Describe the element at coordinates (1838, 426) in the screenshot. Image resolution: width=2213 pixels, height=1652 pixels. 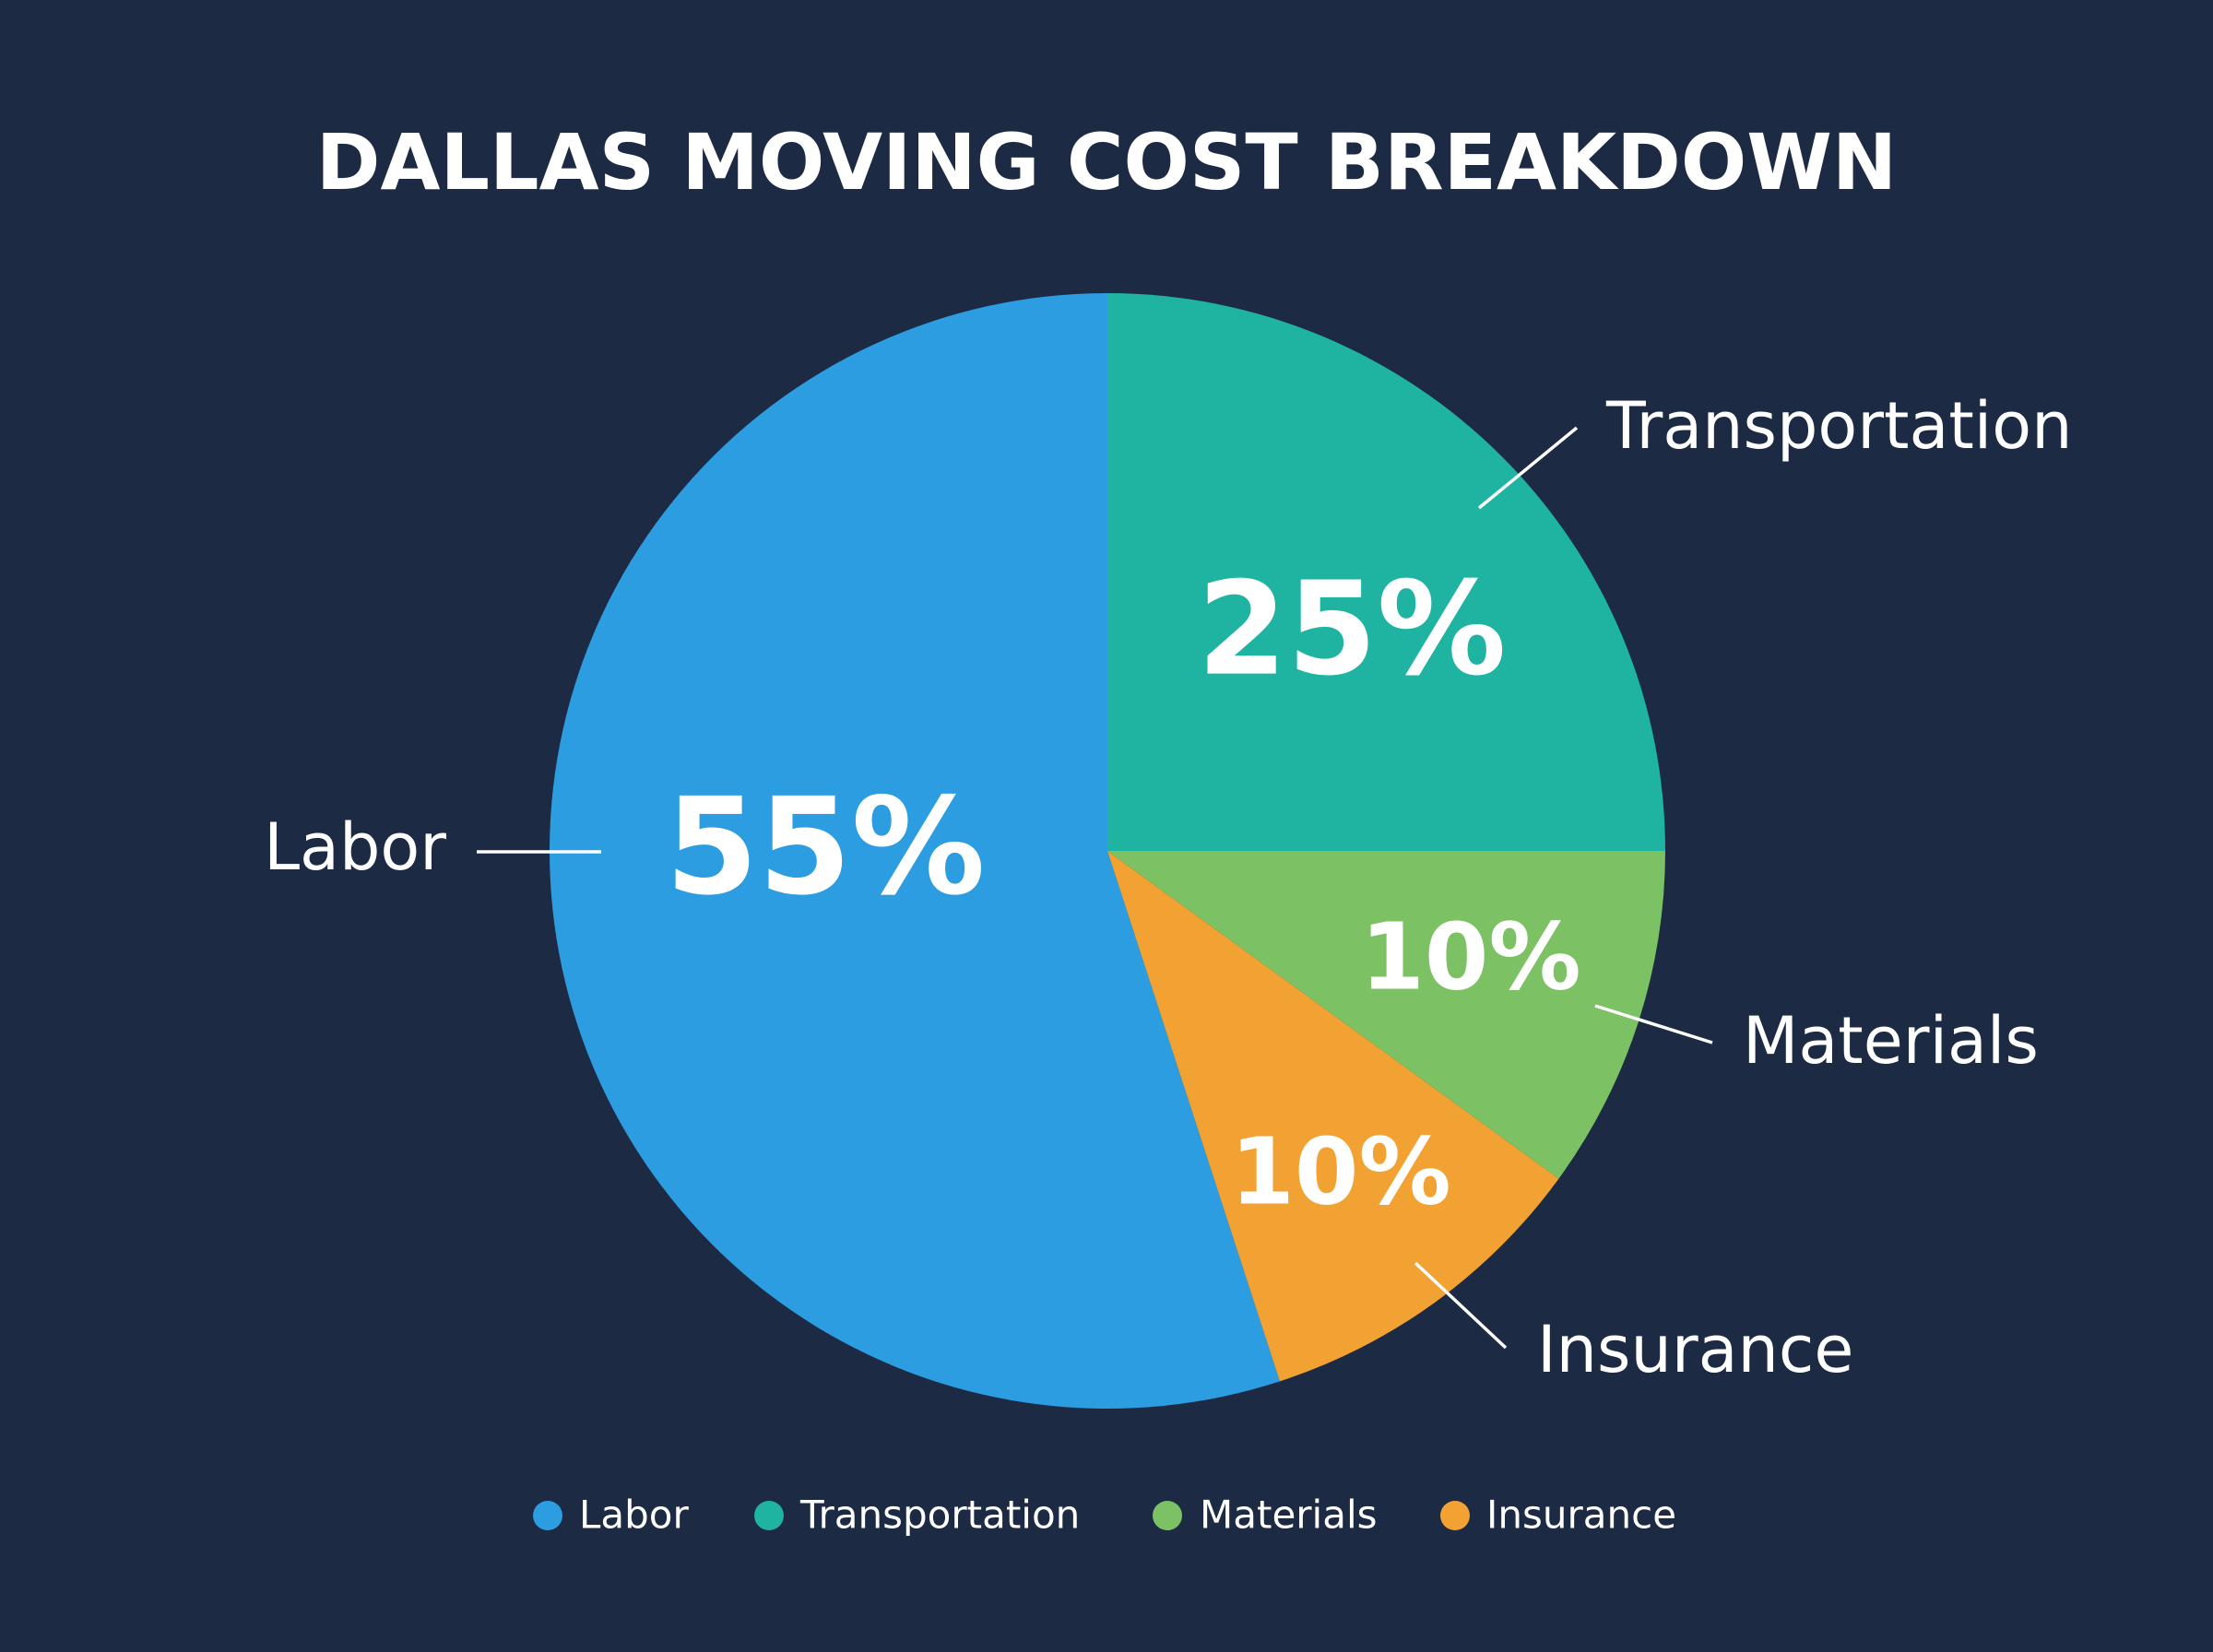
I see `slice-label: Transportation` at that location.